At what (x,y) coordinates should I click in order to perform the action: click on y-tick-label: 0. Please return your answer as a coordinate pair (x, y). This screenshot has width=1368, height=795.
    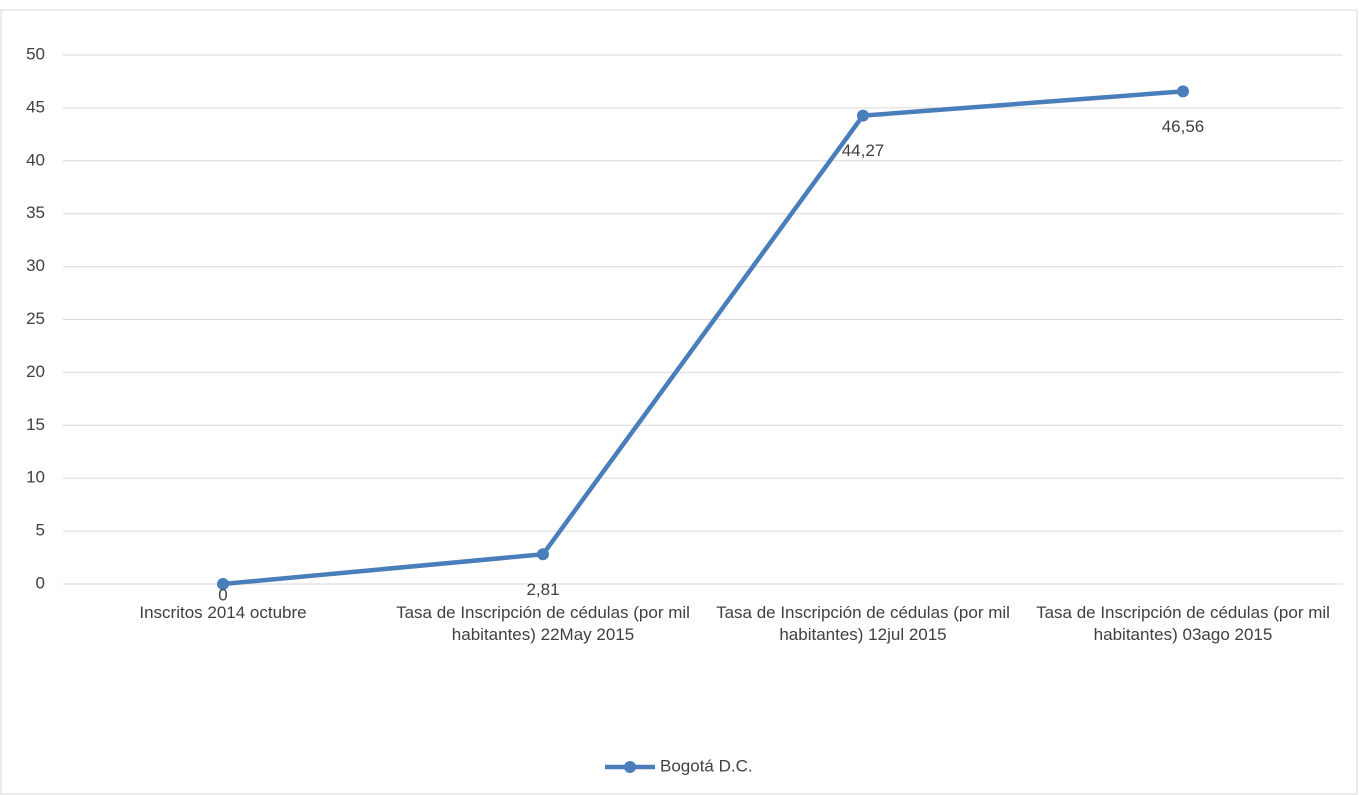
    Looking at the image, I should click on (40, 582).